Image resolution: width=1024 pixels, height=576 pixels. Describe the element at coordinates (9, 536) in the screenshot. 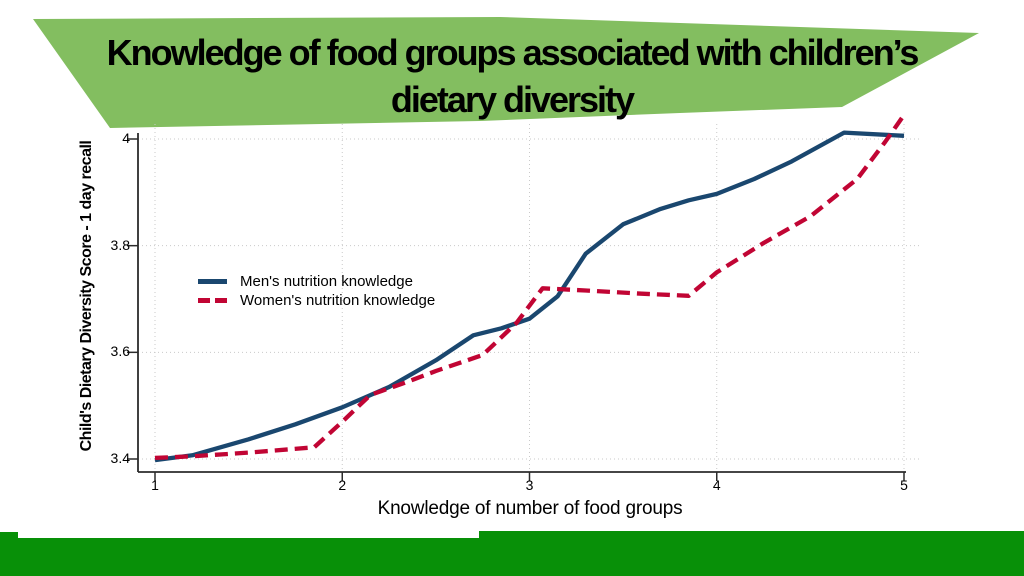

I see `footer-bar-left-edge` at that location.